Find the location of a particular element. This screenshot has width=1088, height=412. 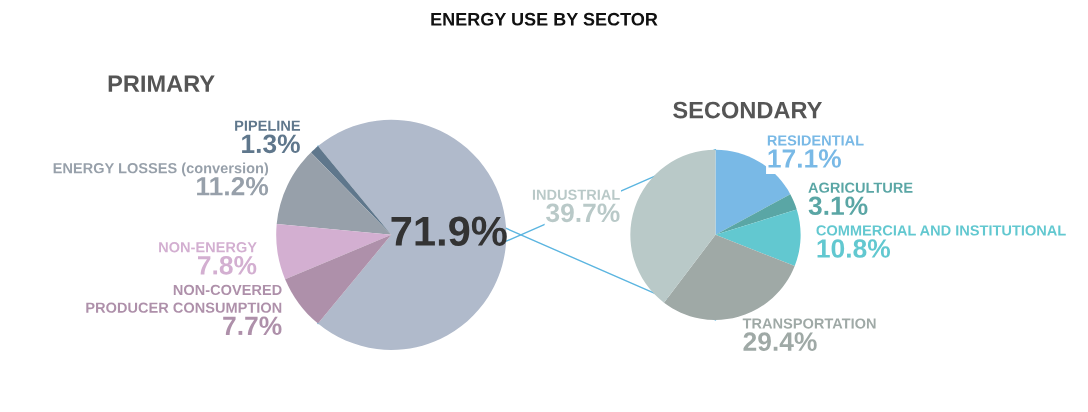

slice-label: COMMERCIAL AND INSTITUTIONAL is located at coordinates (941, 230).